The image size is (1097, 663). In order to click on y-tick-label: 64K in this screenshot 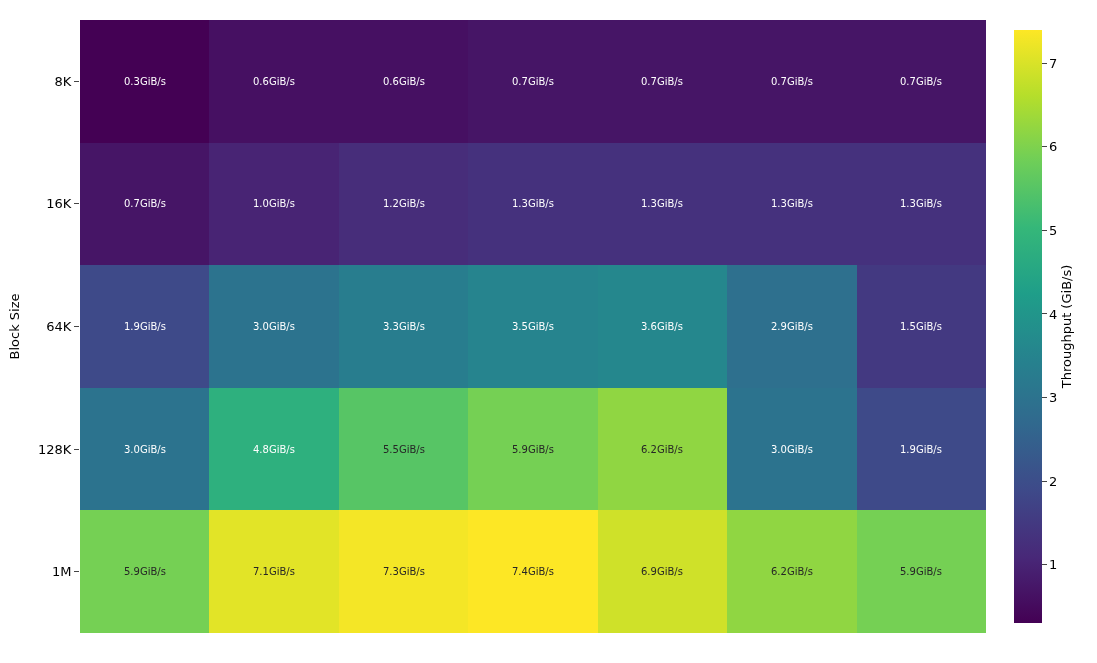, I will do `click(59, 327)`.